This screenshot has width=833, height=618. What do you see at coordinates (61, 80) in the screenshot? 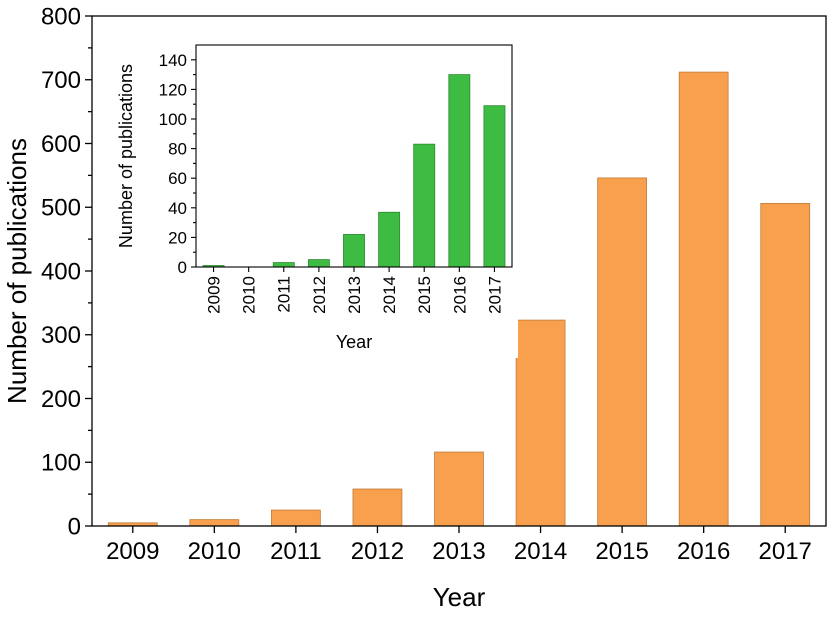
I see `y-tick-label: 700` at bounding box center [61, 80].